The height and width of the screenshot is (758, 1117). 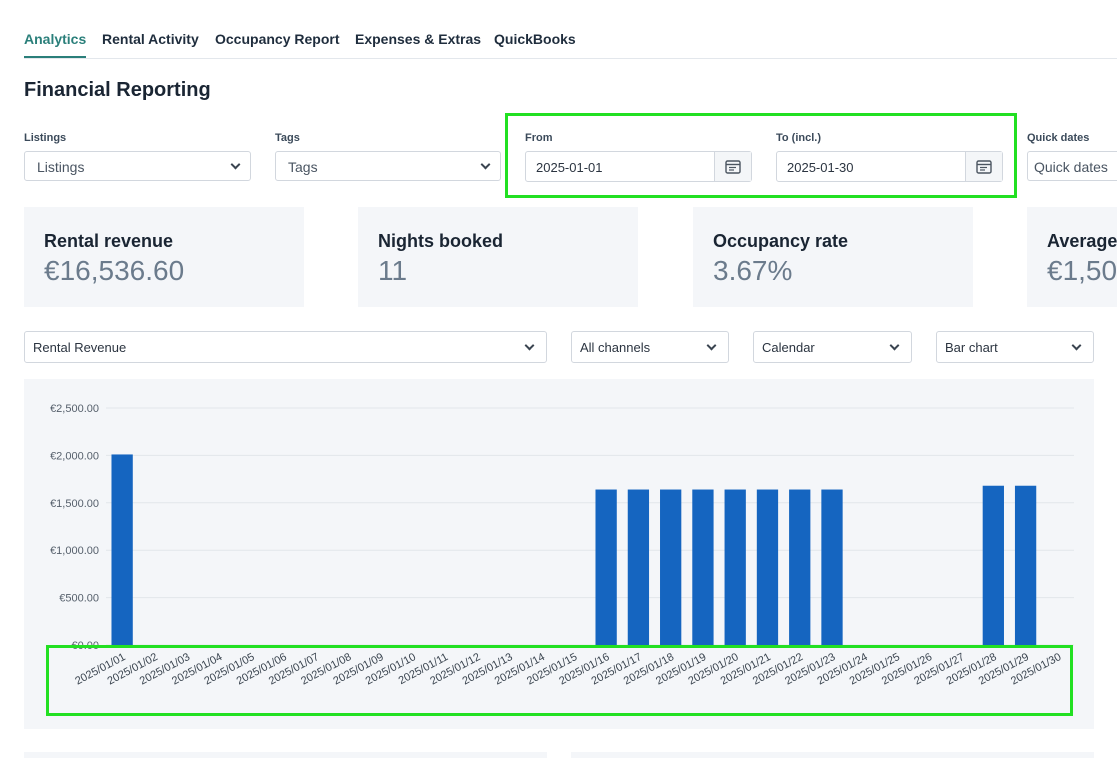 I want to click on listings-select-value: Listings, so click(x=61, y=167).